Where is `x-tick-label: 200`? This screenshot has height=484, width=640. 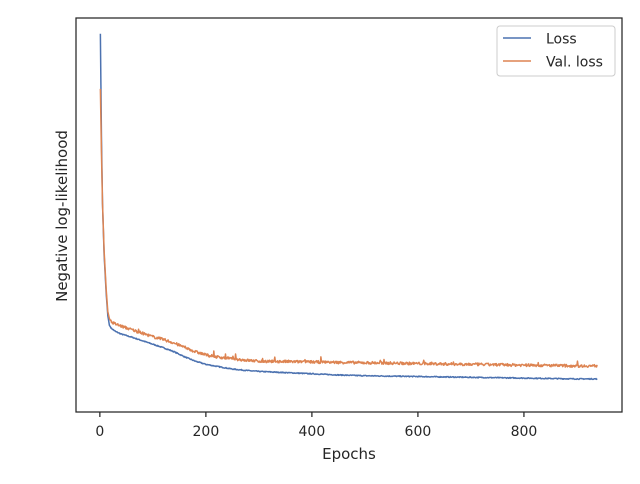 x-tick-label: 200 is located at coordinates (206, 432).